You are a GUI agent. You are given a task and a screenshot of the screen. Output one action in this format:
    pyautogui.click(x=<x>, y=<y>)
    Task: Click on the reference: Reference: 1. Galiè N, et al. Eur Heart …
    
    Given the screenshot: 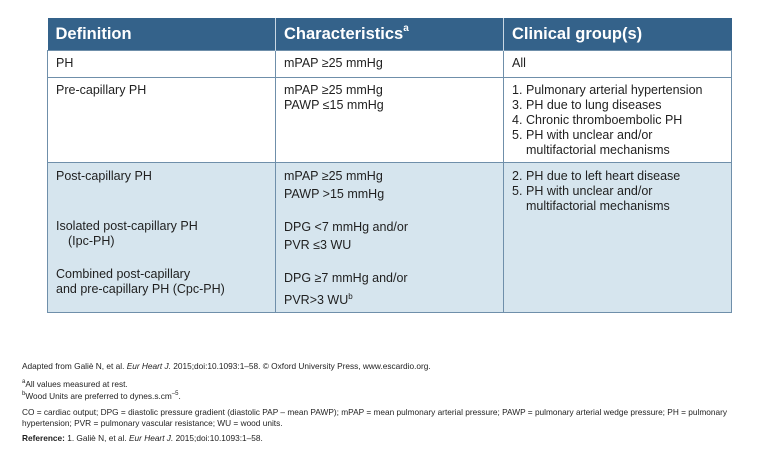 What is the action you would take?
    pyautogui.click(x=142, y=438)
    